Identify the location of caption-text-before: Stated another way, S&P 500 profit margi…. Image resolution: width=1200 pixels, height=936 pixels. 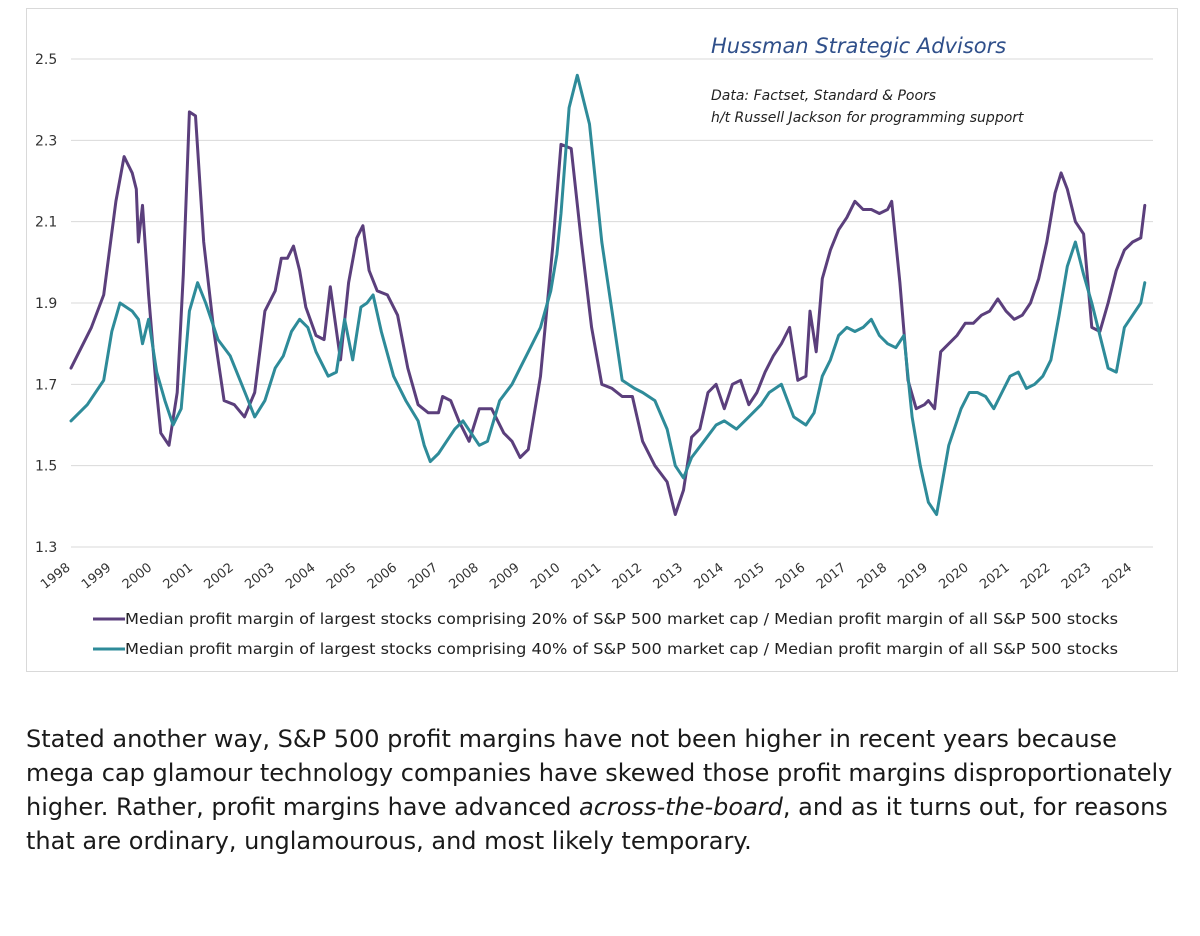
(599, 773).